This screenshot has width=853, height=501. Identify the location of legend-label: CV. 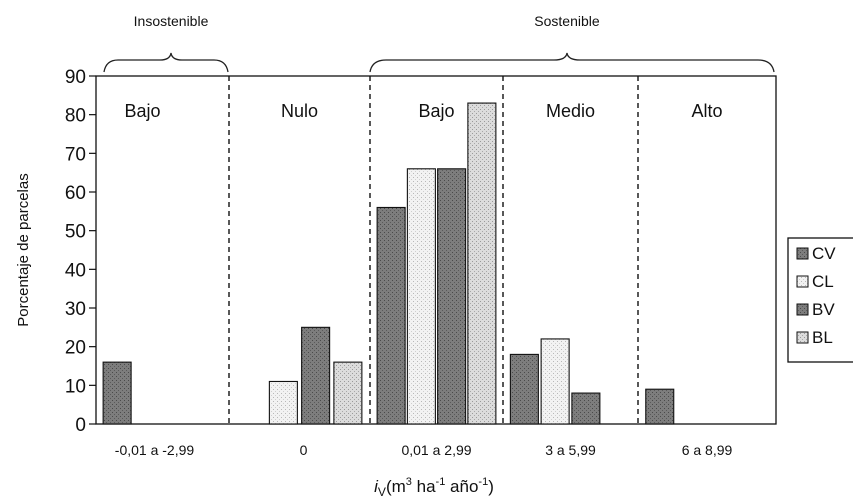
(824, 253).